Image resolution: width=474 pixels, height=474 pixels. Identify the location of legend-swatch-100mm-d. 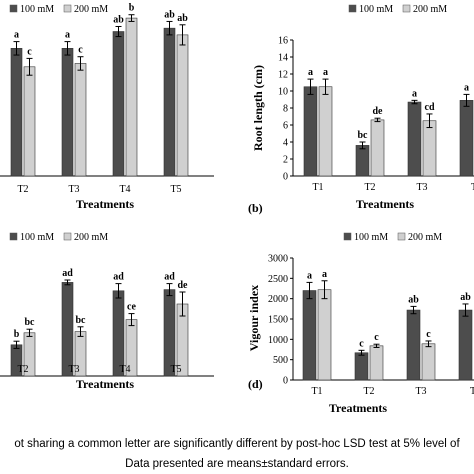
(347, 236).